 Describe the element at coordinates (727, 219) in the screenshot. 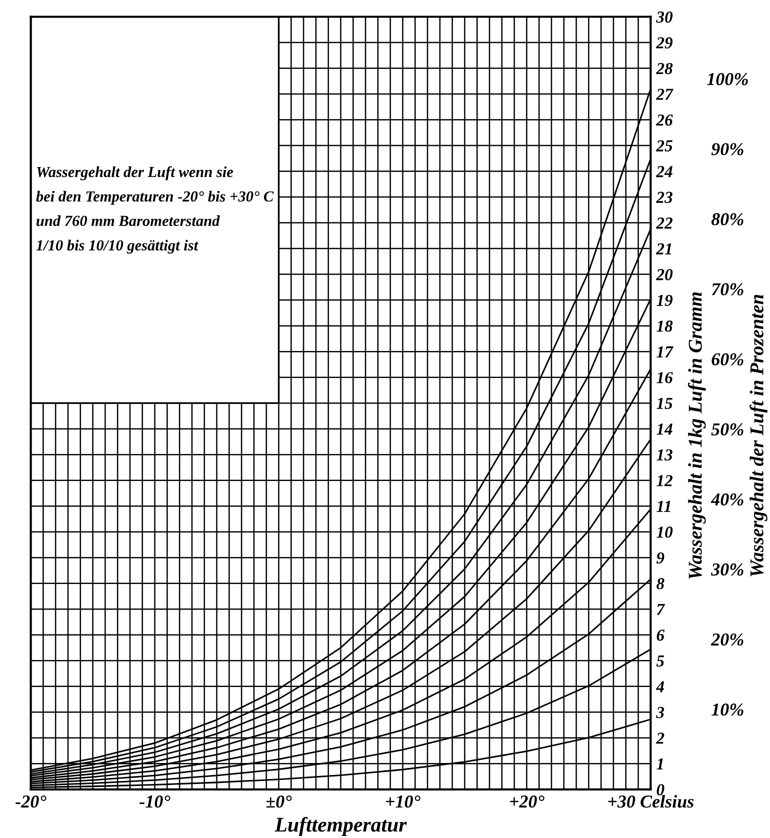

I see `text: 80%` at that location.